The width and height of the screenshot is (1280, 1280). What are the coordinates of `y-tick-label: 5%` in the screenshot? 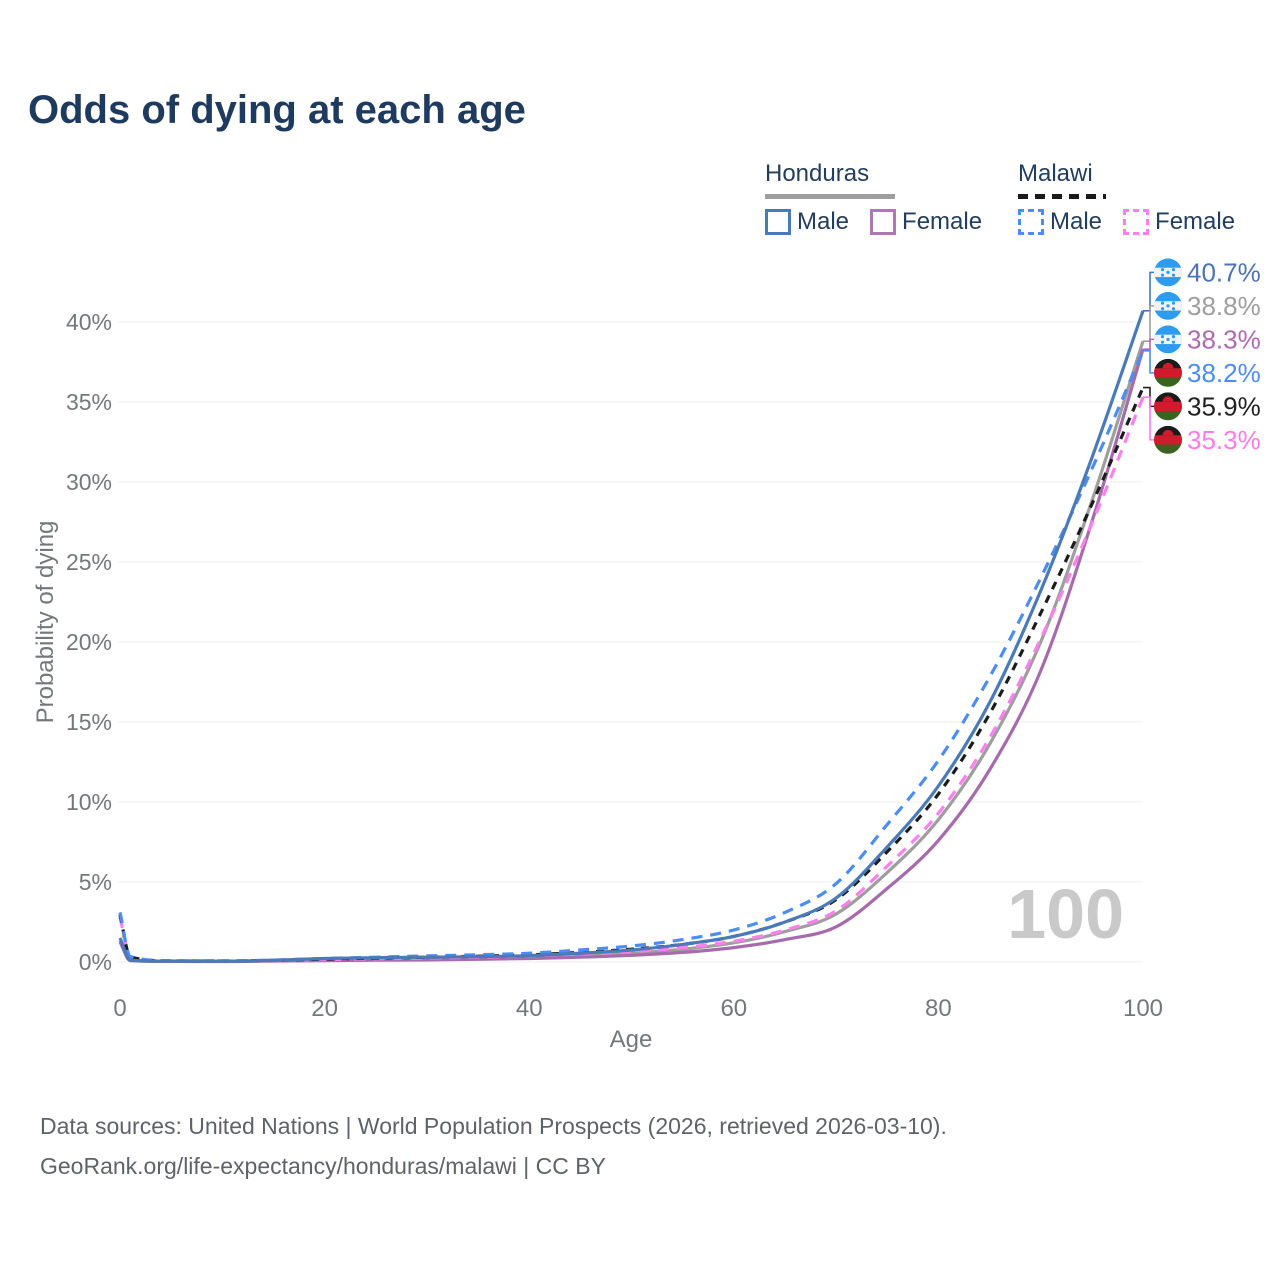 It's located at (95, 882).